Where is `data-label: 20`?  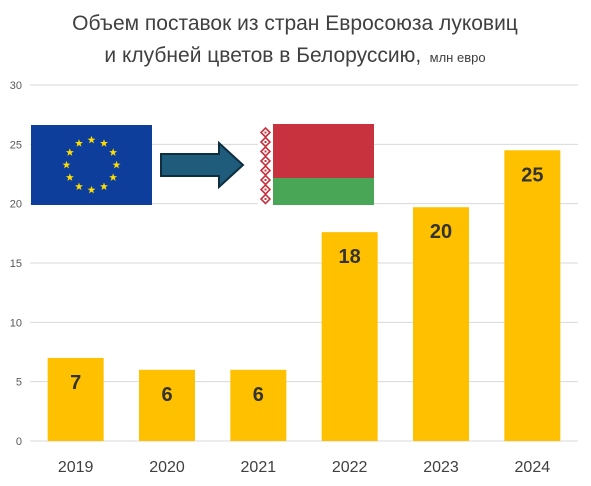
data-label: 20 is located at coordinates (441, 232).